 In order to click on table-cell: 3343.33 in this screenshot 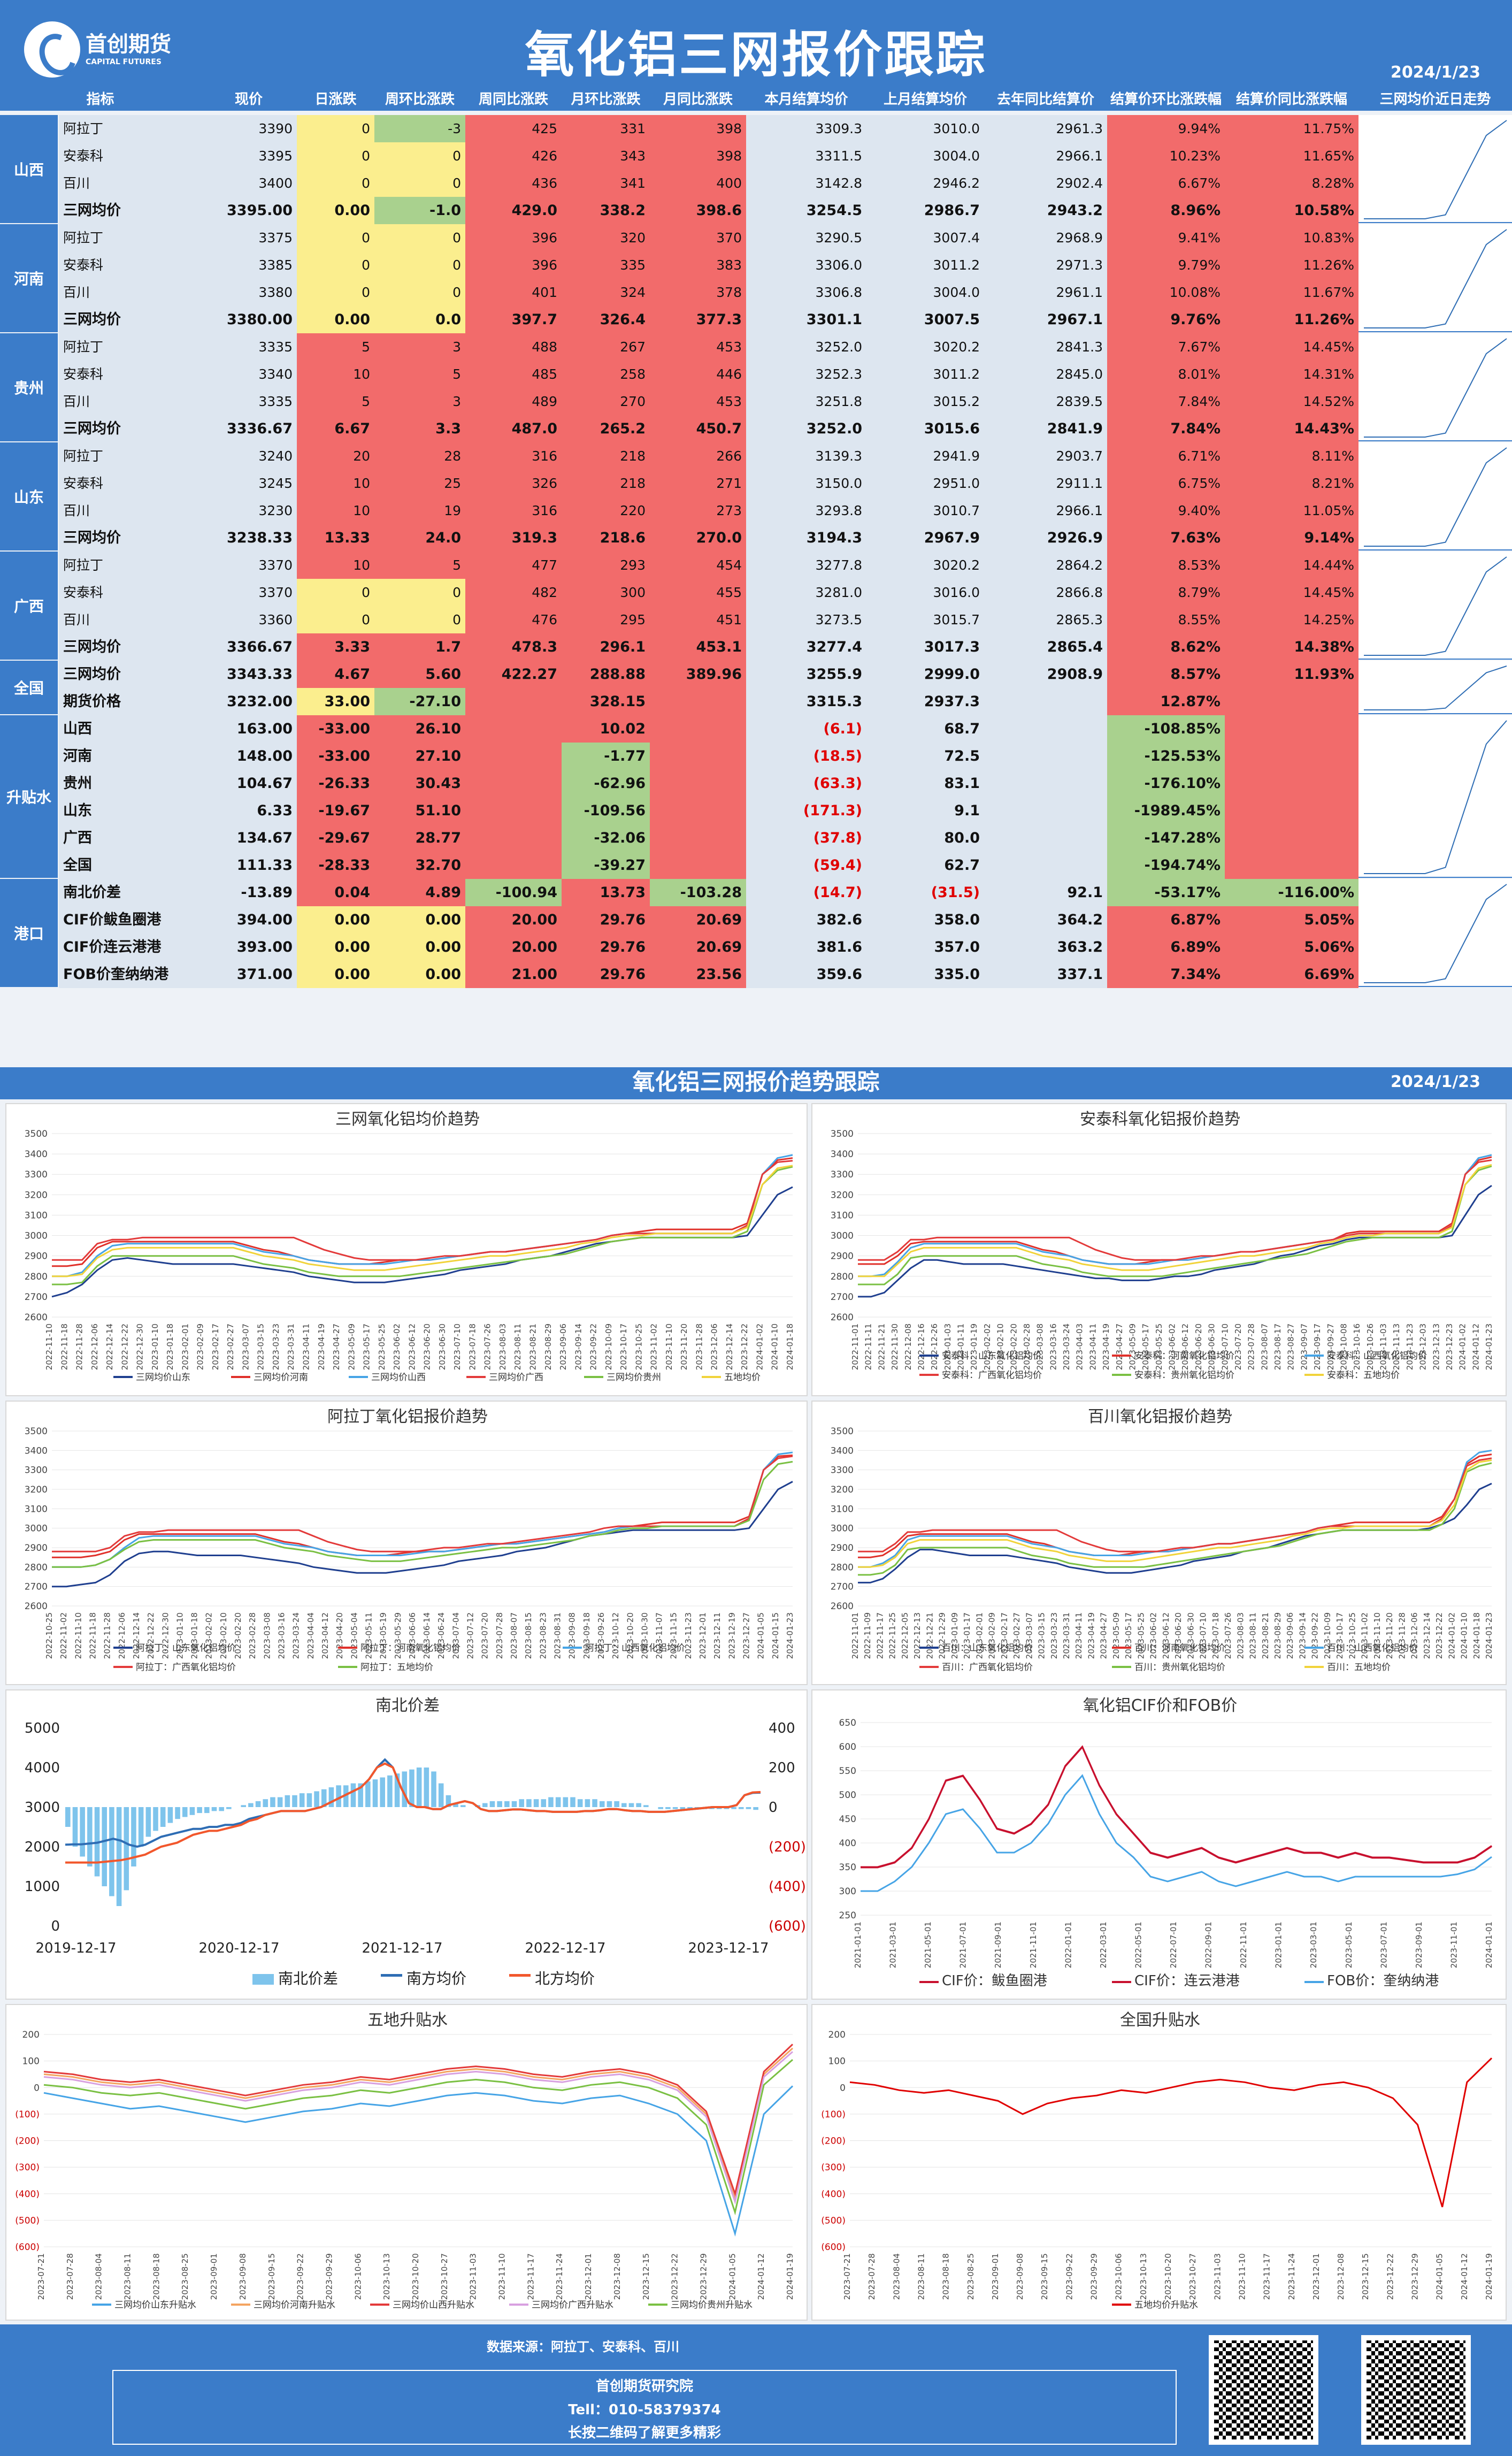, I will do `click(249, 674)`.